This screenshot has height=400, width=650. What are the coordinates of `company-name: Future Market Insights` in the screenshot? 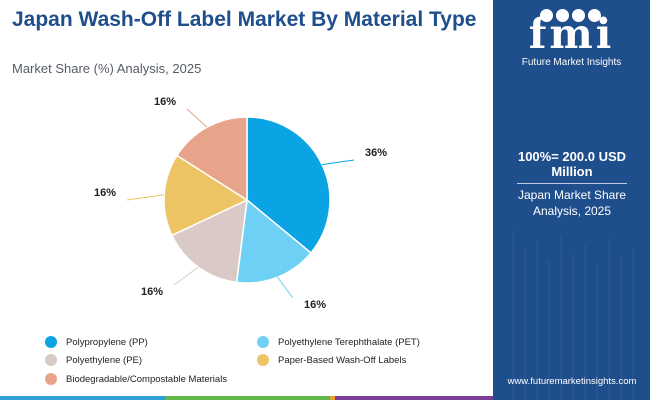 It's located at (571, 62).